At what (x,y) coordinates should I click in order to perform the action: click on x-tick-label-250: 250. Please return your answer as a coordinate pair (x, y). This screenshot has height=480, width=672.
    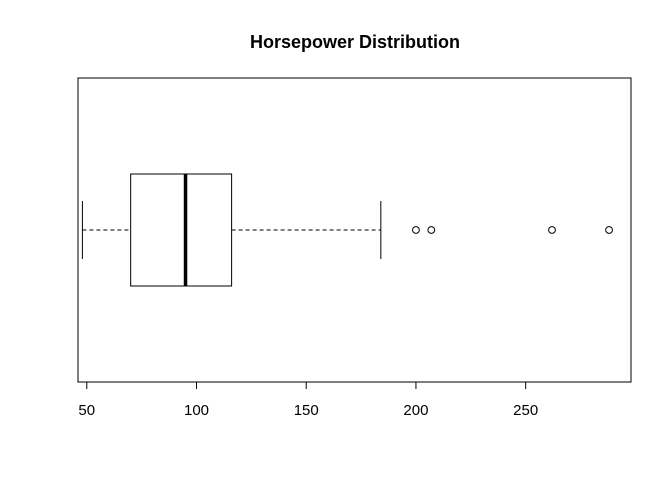
    Looking at the image, I should click on (525, 410).